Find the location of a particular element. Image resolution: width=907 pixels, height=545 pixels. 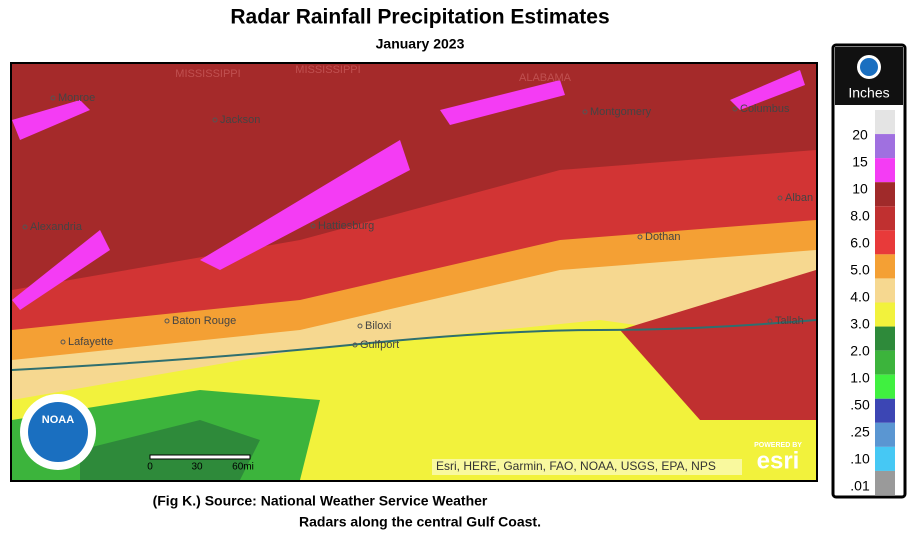

esri-logo: esri is located at coordinates (778, 460).